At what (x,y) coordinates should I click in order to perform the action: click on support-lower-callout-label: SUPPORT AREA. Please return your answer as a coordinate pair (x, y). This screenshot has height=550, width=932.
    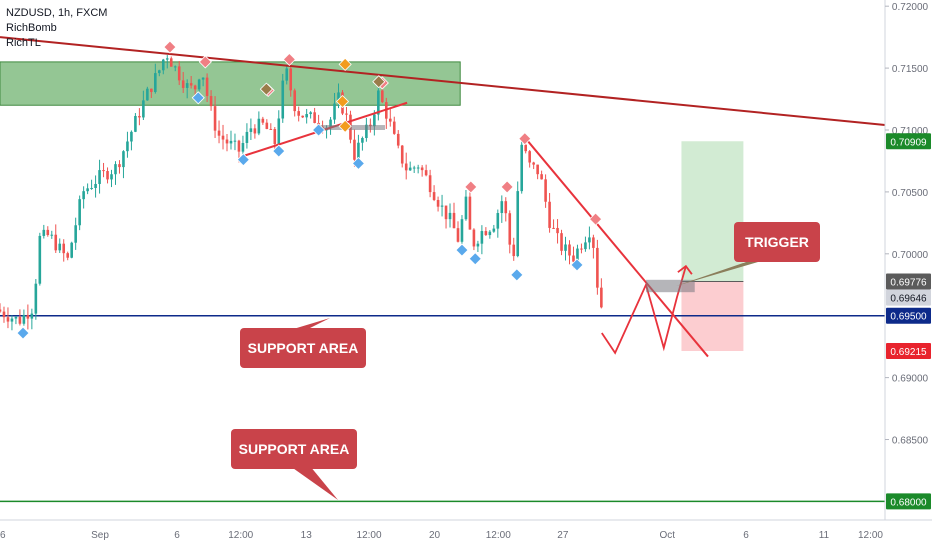
    Looking at the image, I should click on (294, 449).